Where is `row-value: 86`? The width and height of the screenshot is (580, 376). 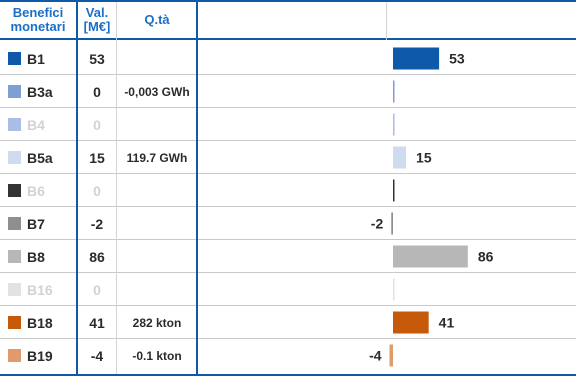
row-value: 86 is located at coordinates (97, 256).